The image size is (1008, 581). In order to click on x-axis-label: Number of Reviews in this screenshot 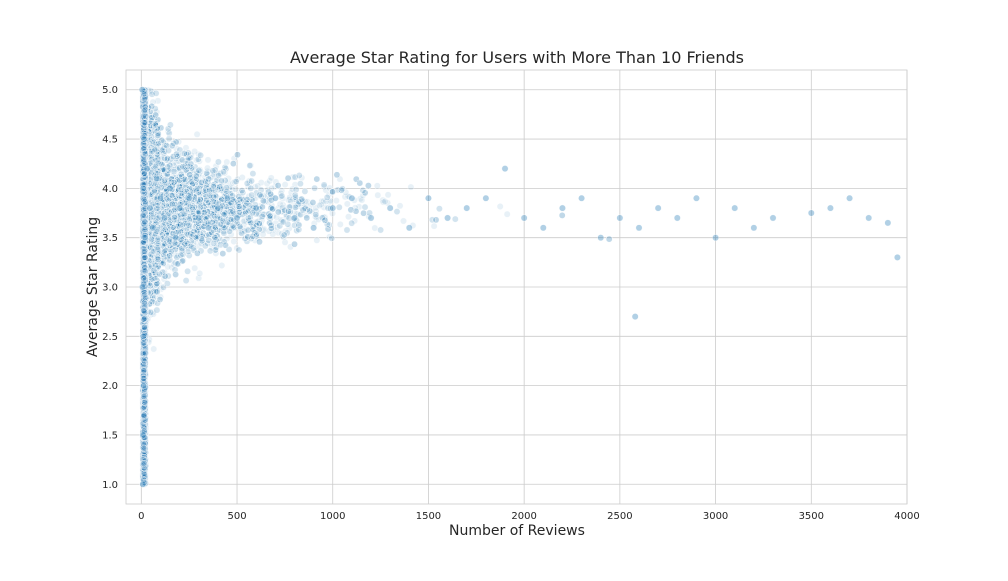, I will do `click(517, 531)`.